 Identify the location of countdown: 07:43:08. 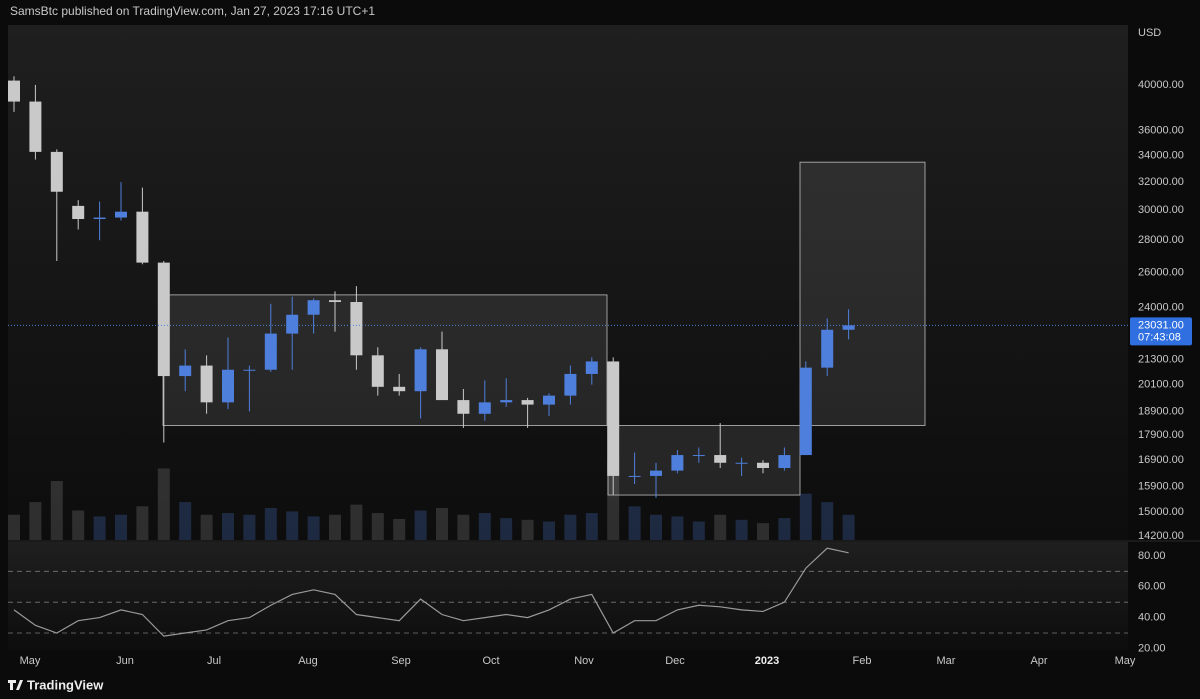
(1159, 337).